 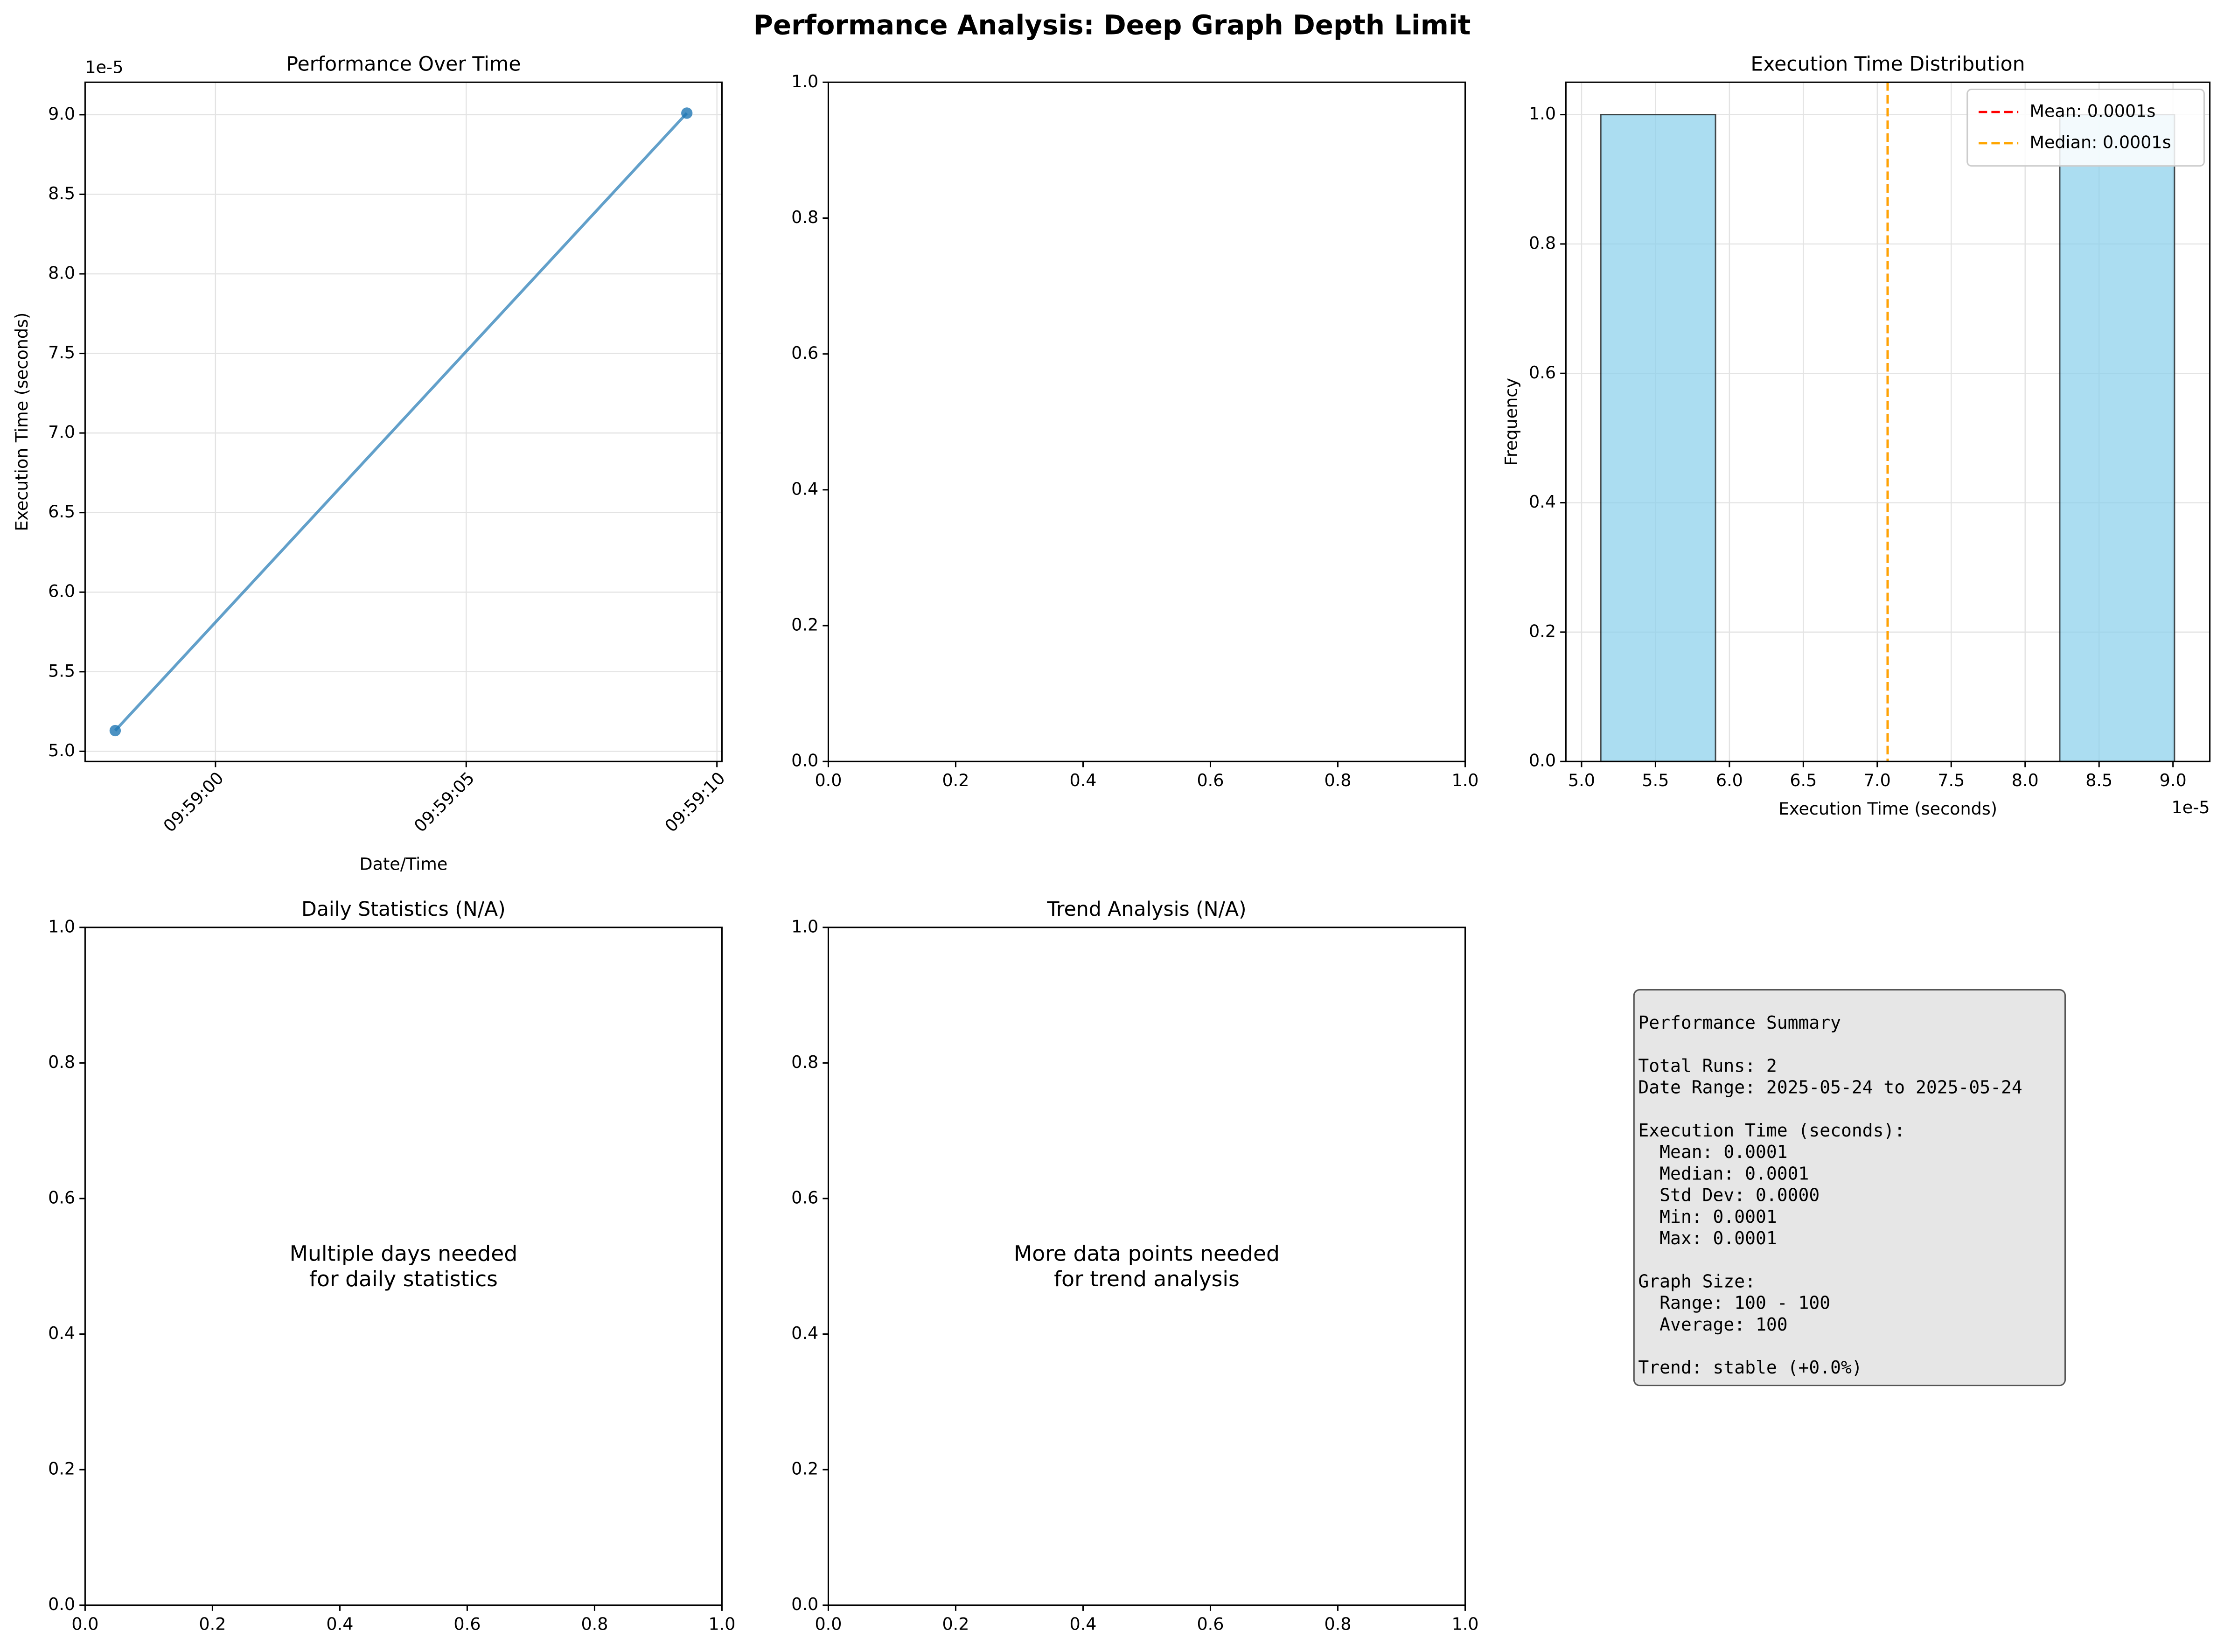 What do you see at coordinates (62, 750) in the screenshot?
I see `y-tick-label: 5.0` at bounding box center [62, 750].